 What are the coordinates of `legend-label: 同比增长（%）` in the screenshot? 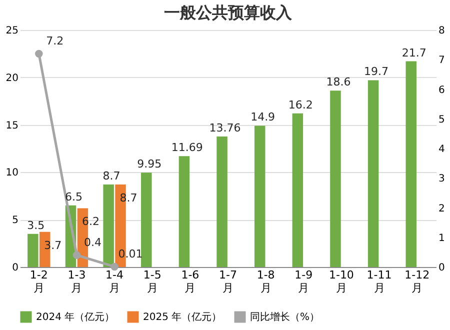 It's located at (285, 317).